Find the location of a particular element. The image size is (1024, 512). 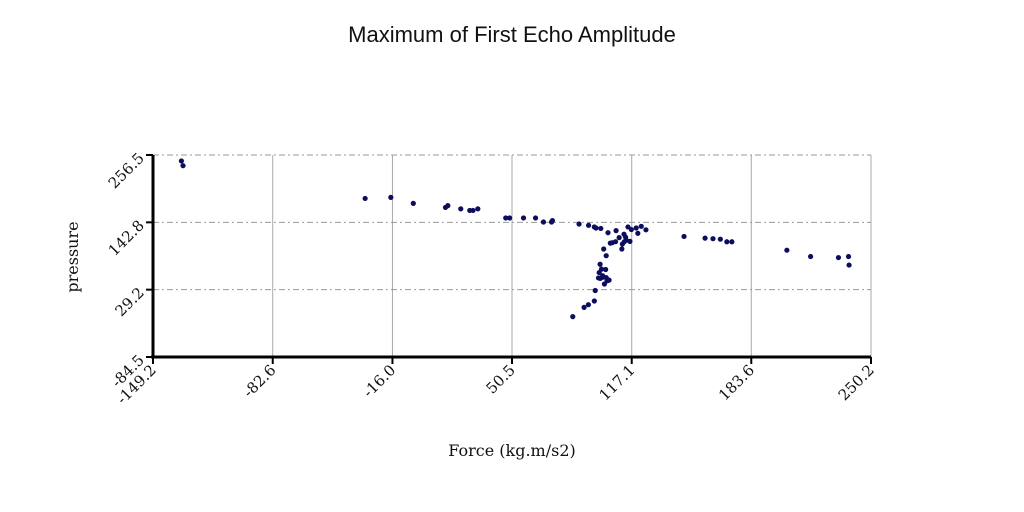

x-tick-label: 117.1 is located at coordinates (616, 382).